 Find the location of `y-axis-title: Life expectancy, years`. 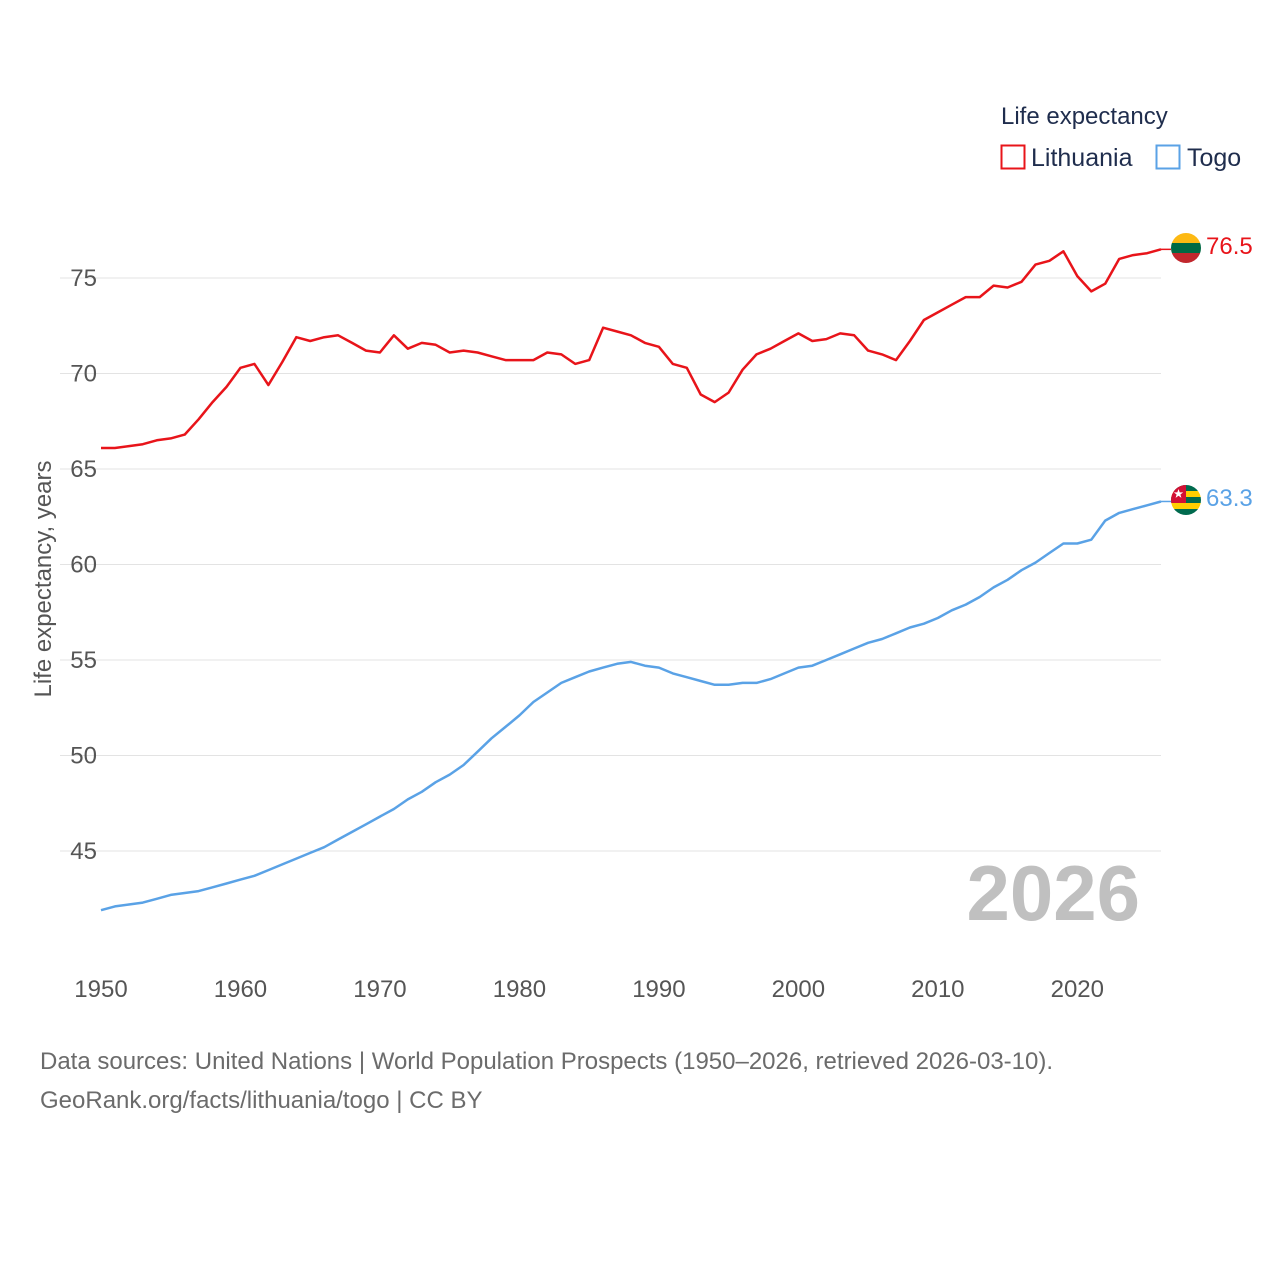

y-axis-title: Life expectancy, years is located at coordinates (43, 578).